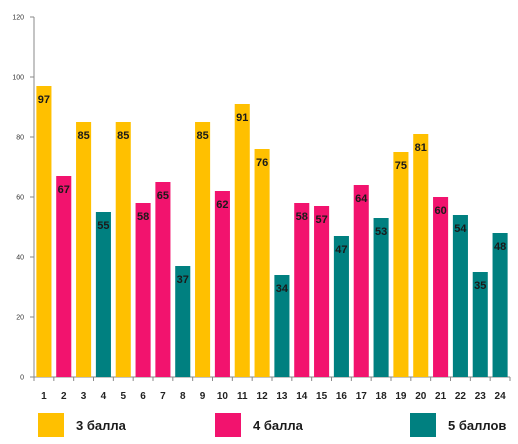 Image resolution: width=518 pixels, height=444 pixels. I want to click on y-tick-label: 60, so click(20, 198).